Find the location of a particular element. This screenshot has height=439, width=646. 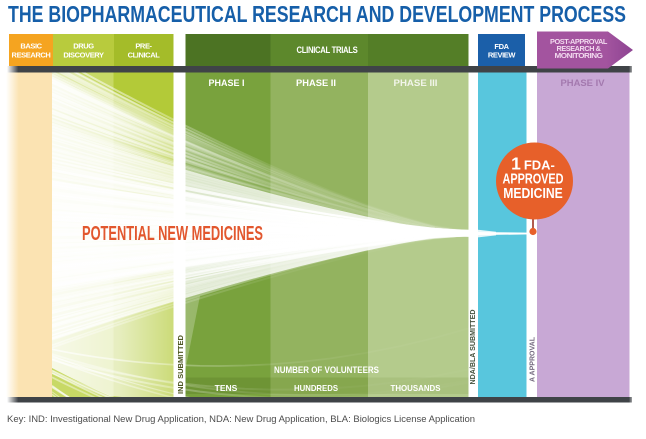

svg-text: POTENTIAL NEW MEDICINES is located at coordinates (172, 234).